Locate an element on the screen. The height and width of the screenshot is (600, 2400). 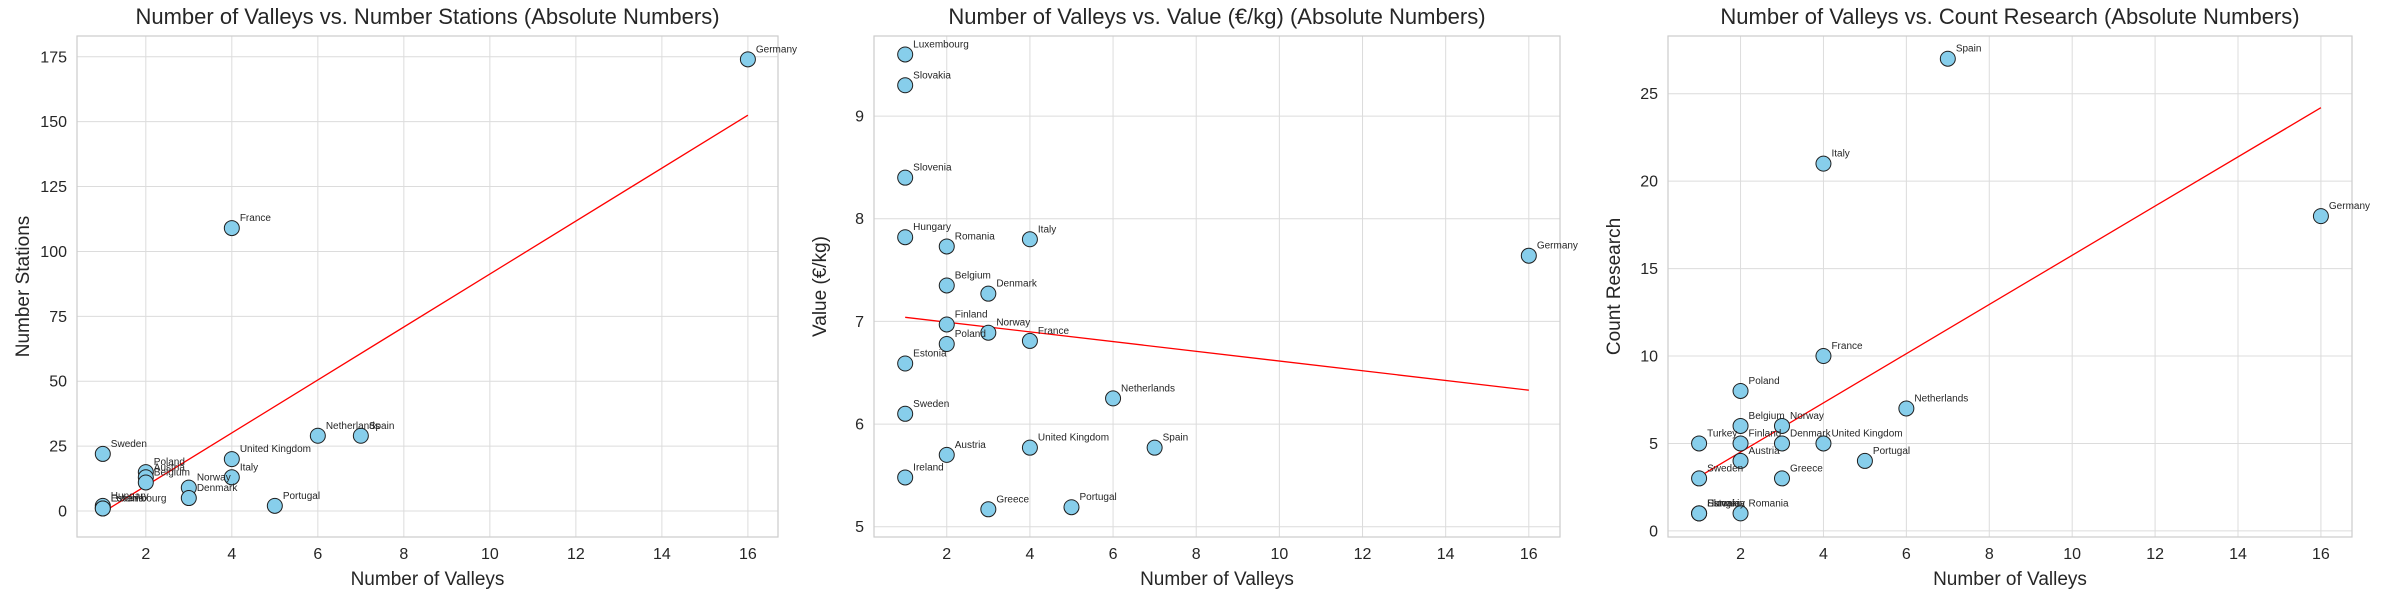
data-point-turkey is located at coordinates (1699, 443).